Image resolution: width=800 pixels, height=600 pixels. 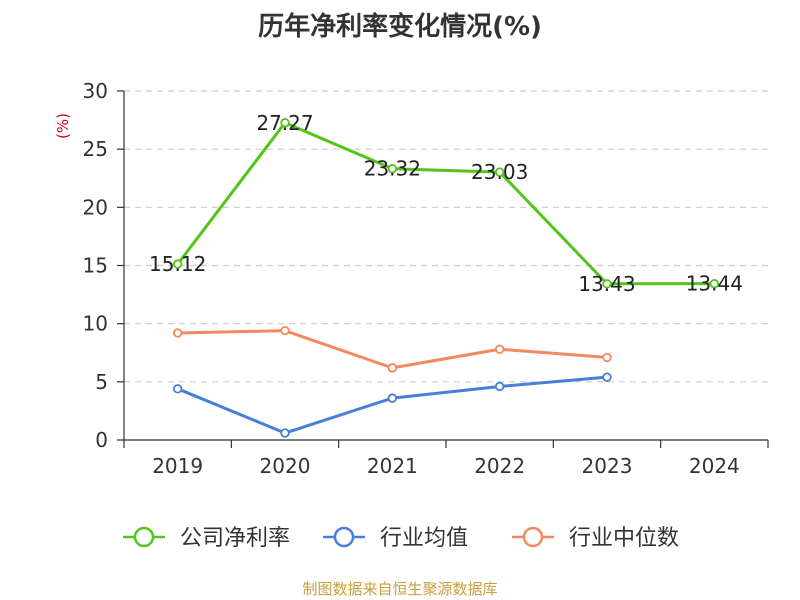 What do you see at coordinates (101, 382) in the screenshot?
I see `y-tick-label: 5` at bounding box center [101, 382].